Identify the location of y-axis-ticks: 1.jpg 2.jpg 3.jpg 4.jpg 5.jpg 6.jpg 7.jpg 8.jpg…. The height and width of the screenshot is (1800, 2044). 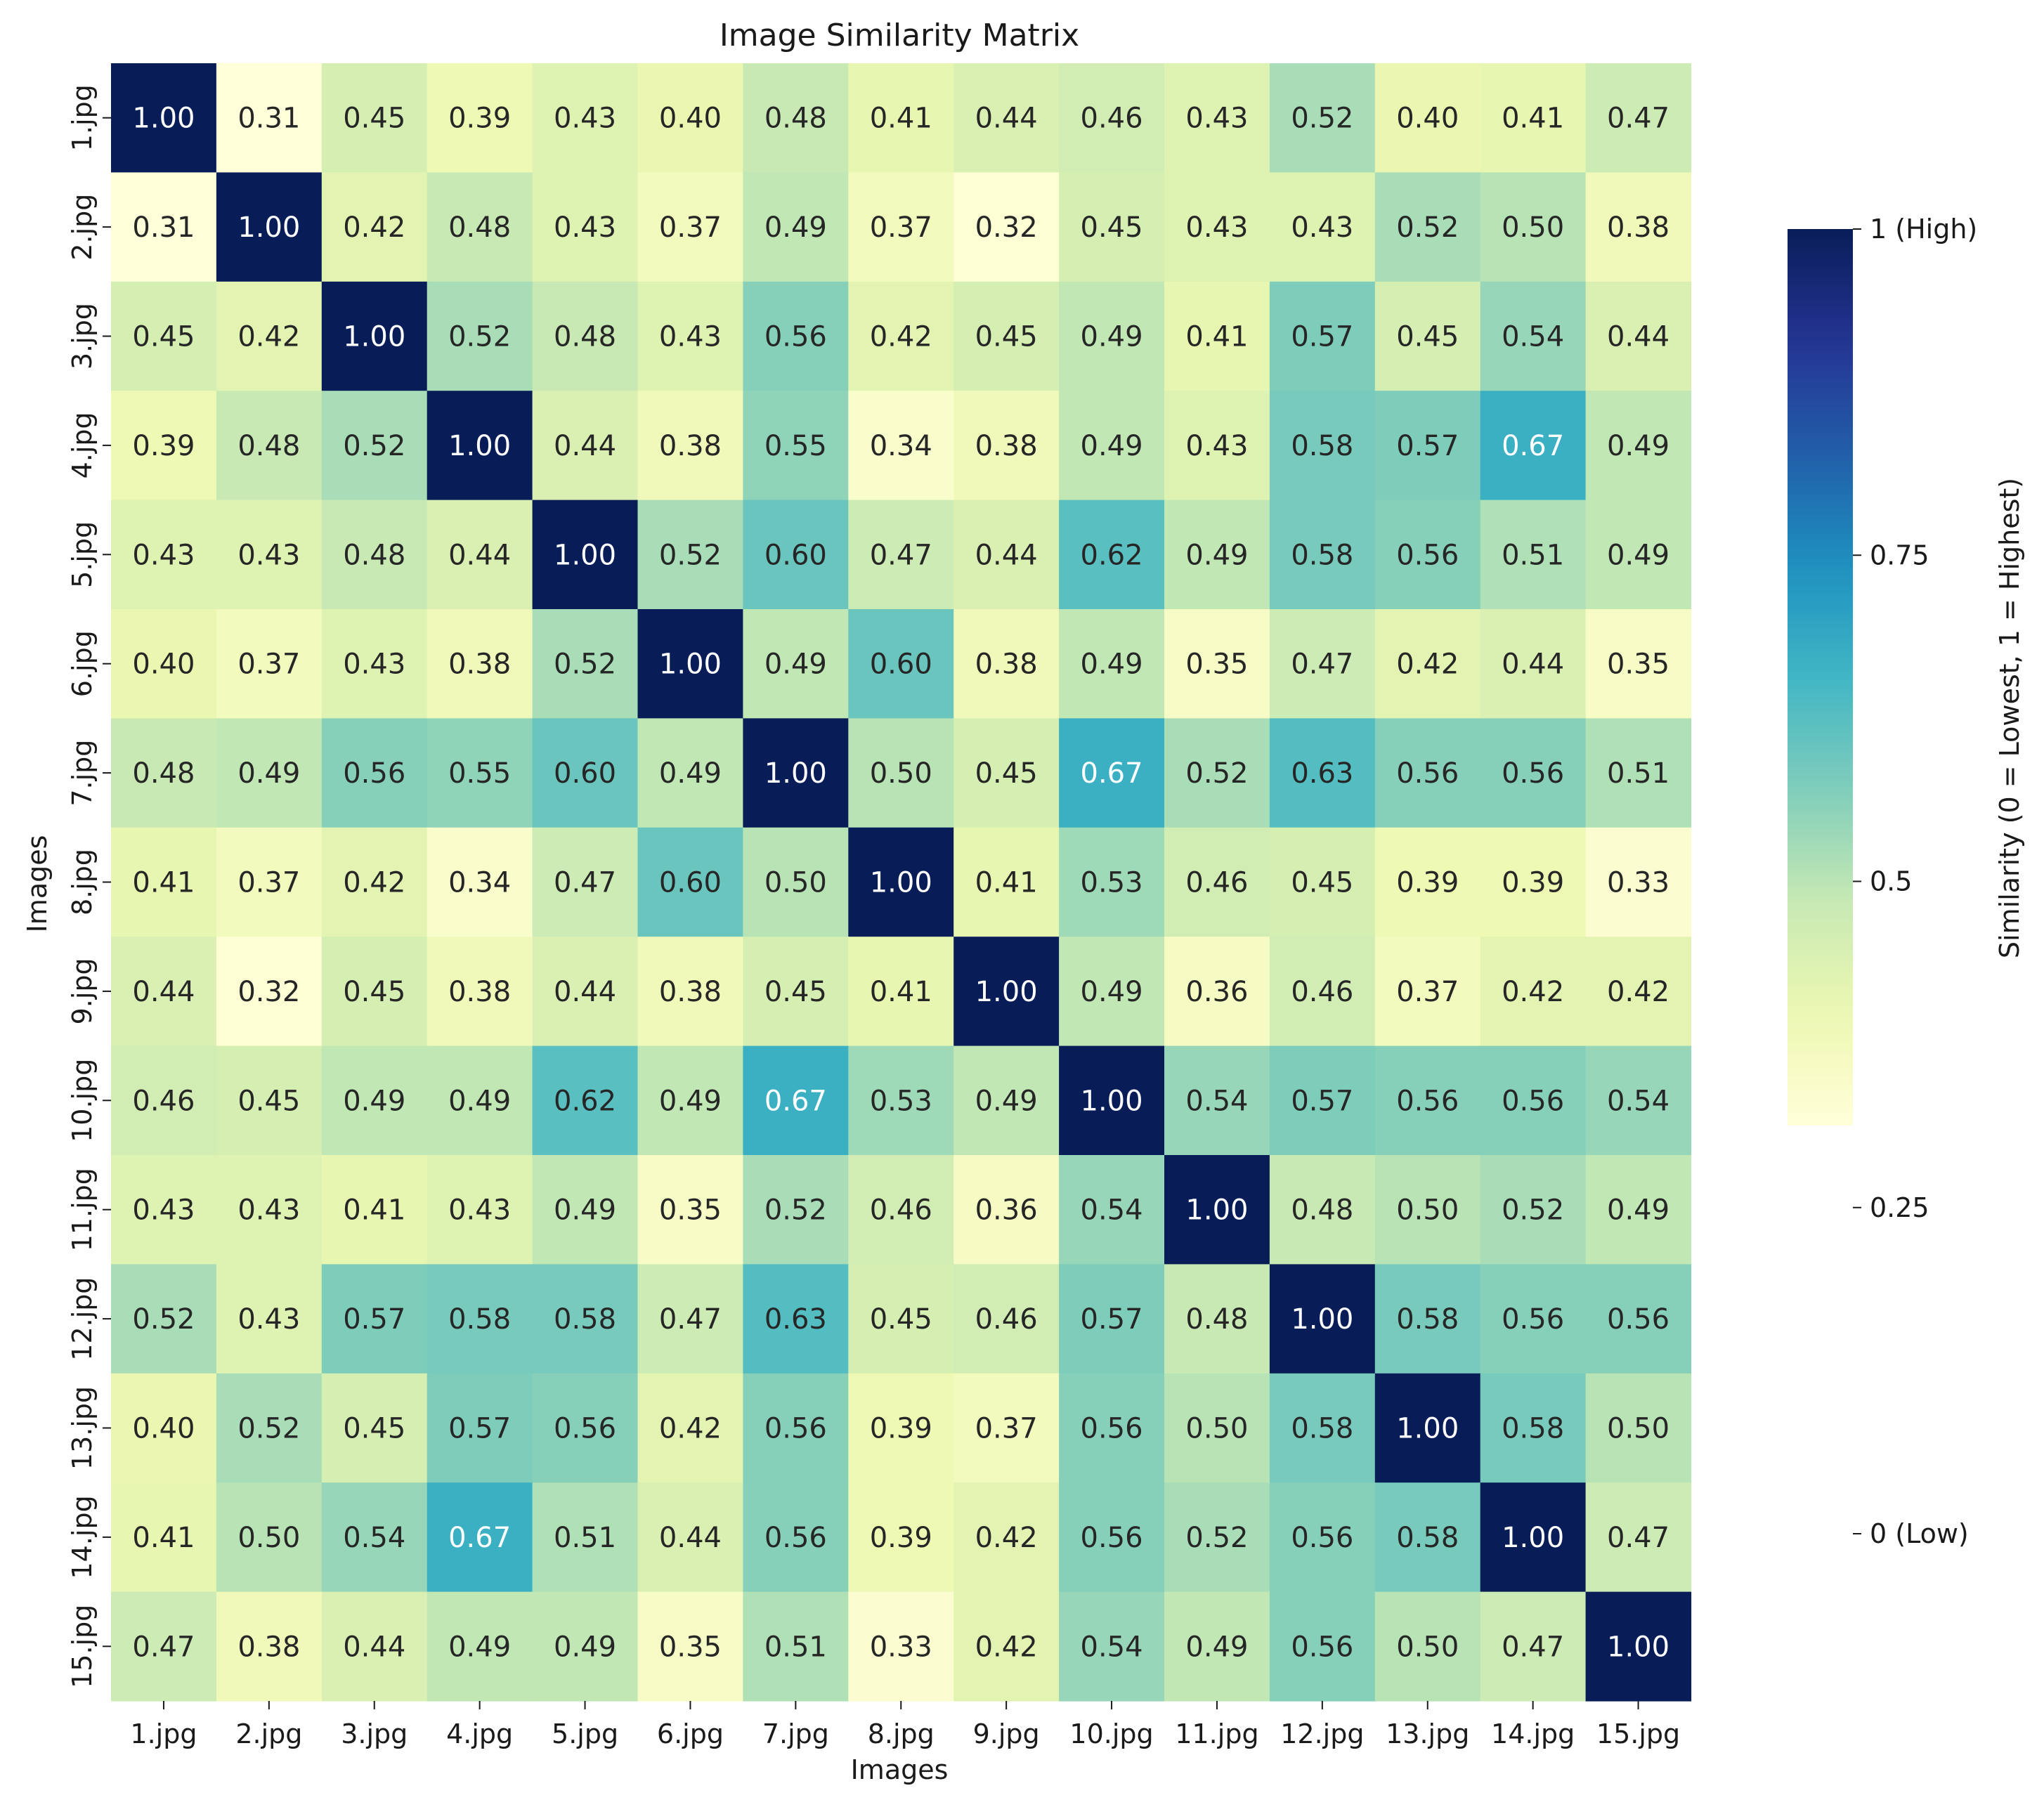
(89, 886).